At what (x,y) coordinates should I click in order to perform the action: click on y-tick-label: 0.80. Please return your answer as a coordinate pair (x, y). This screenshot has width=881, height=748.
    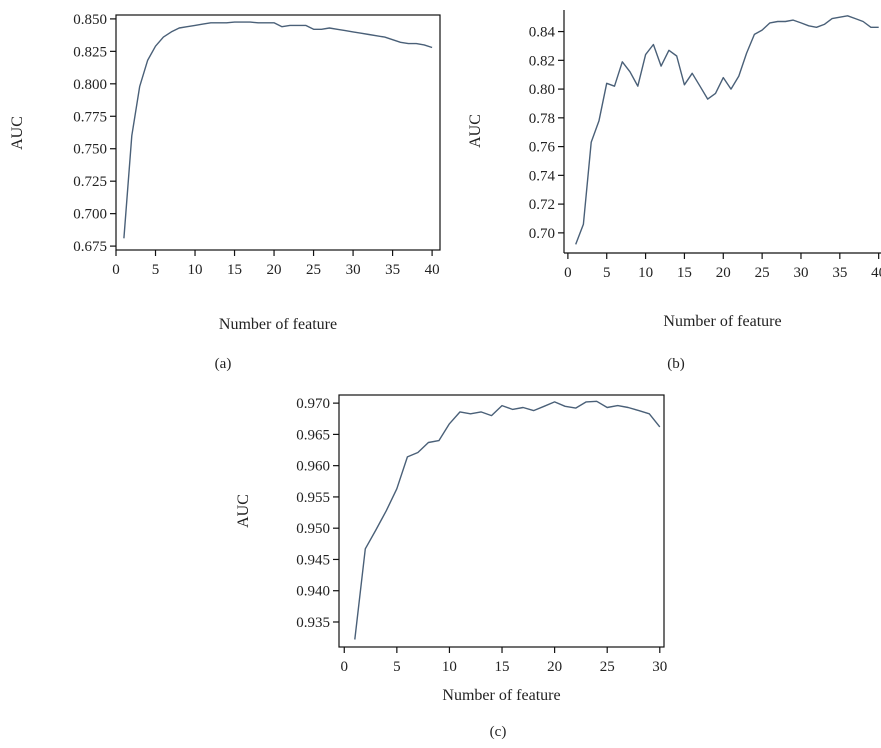
    Looking at the image, I should click on (542, 90).